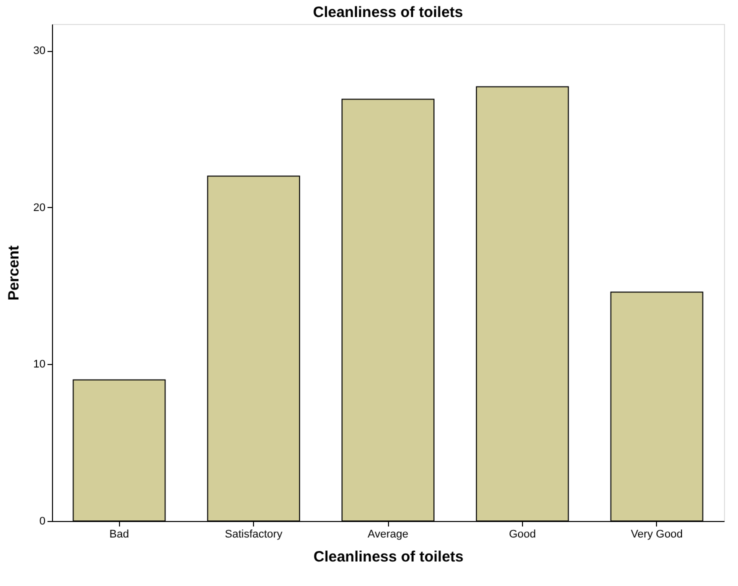  Describe the element at coordinates (119, 534) in the screenshot. I see `x-tick-label: Bad` at that location.